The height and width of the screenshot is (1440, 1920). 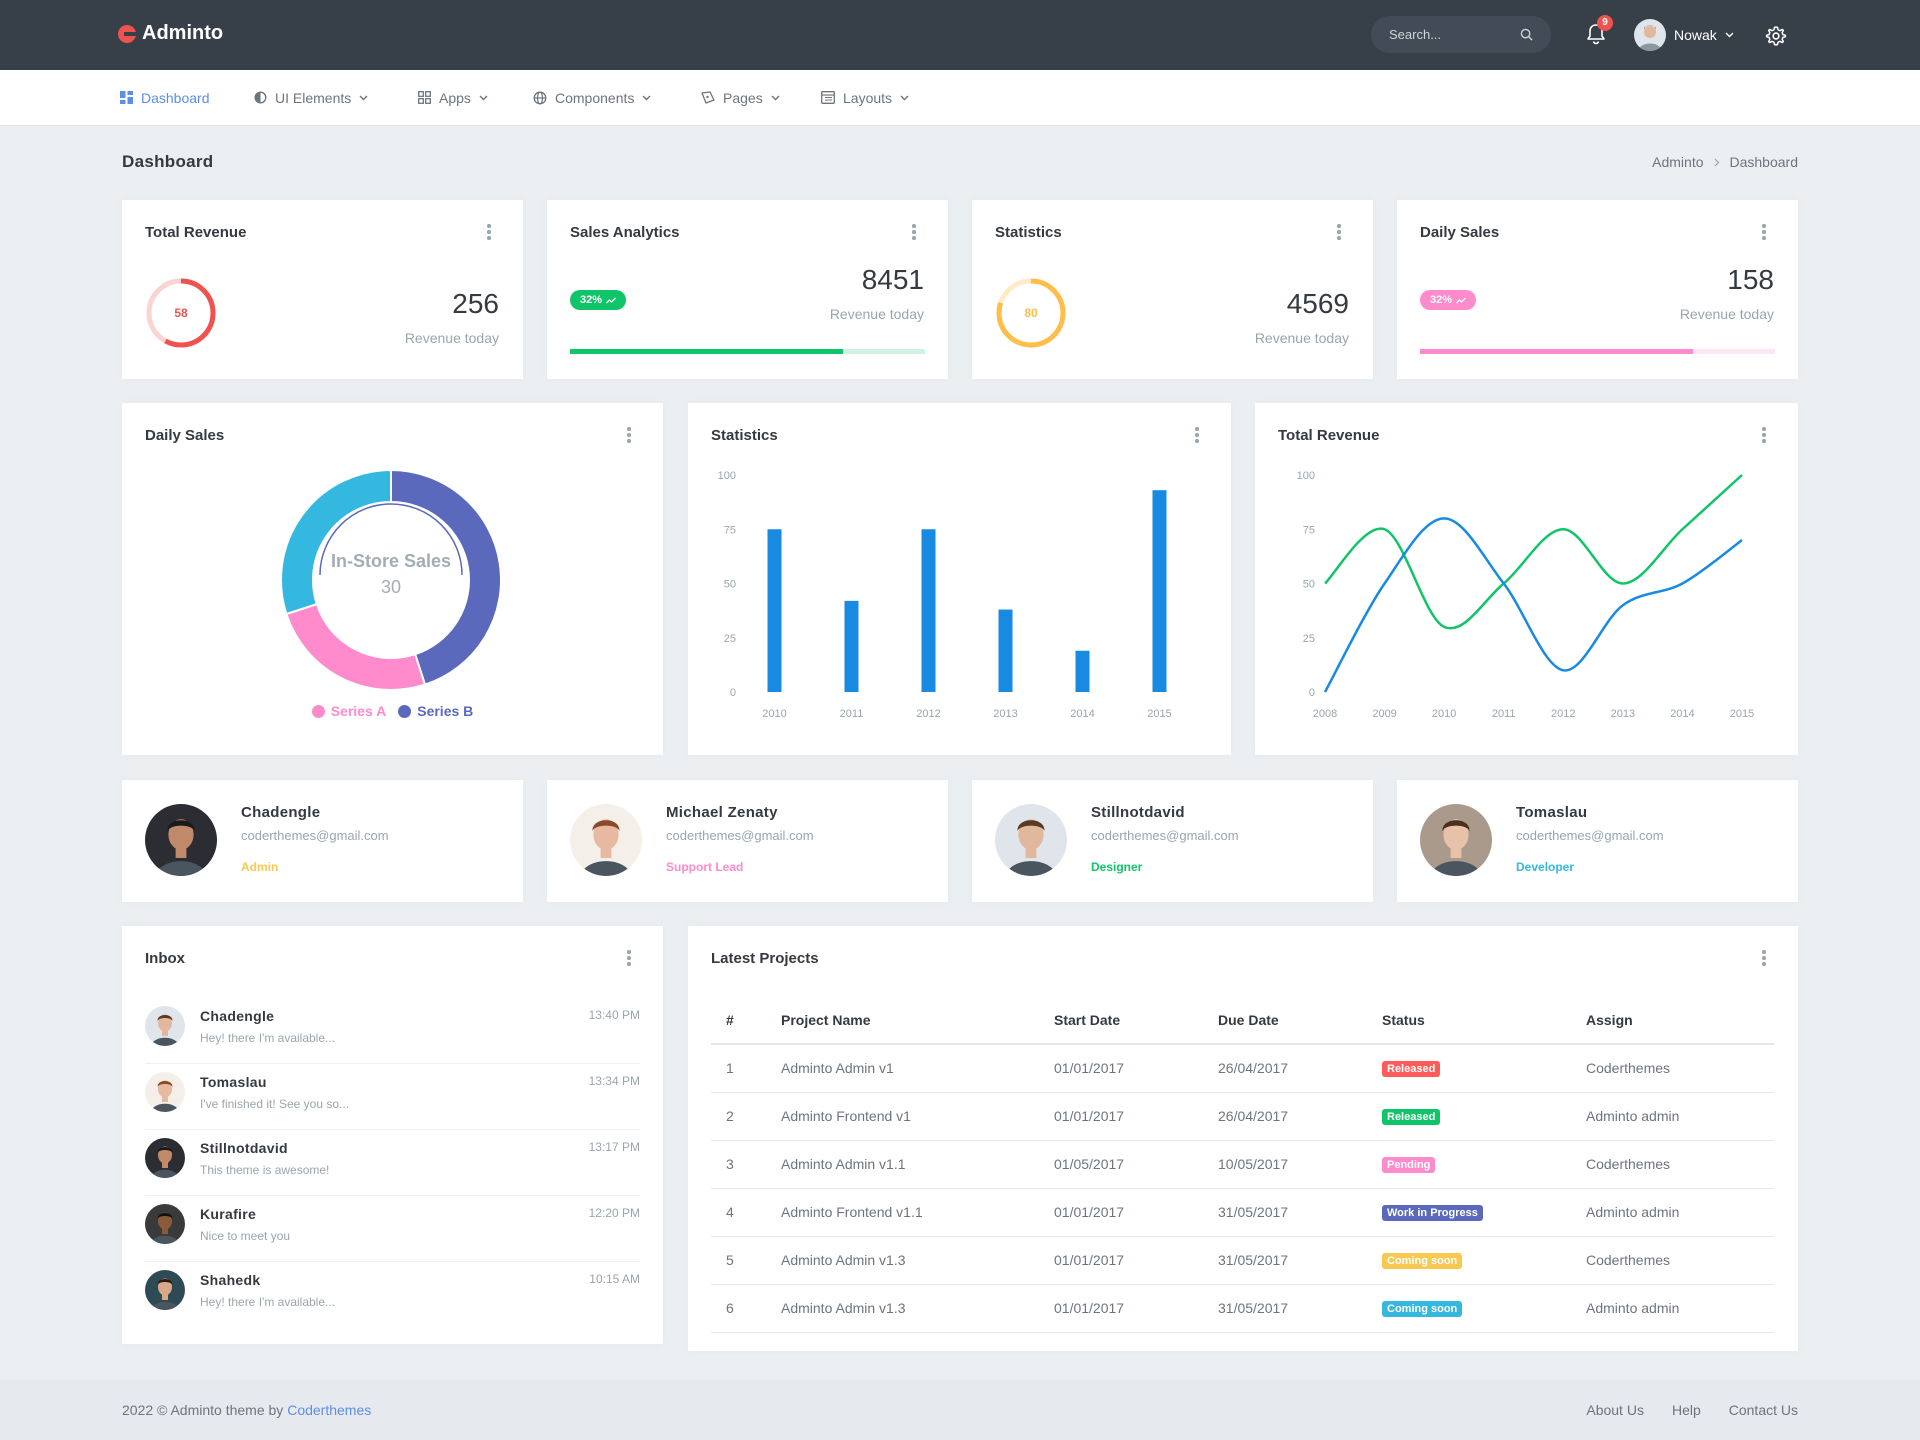 I want to click on status-badge: Work in Progress, so click(x=1432, y=1213).